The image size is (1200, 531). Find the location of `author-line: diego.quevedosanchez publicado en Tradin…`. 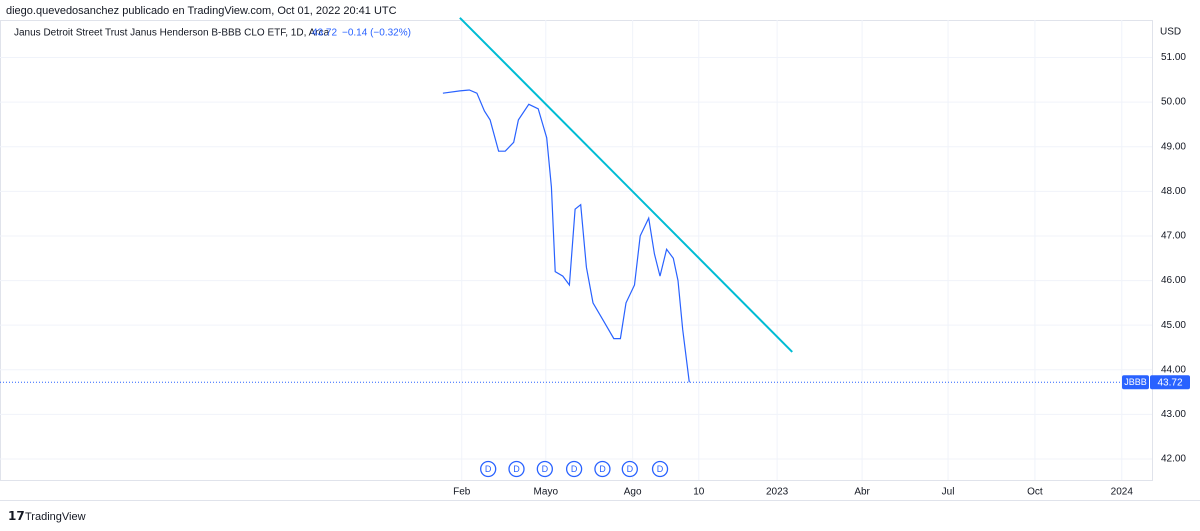

author-line: diego.quevedosanchez publicado en Tradin… is located at coordinates (201, 11).